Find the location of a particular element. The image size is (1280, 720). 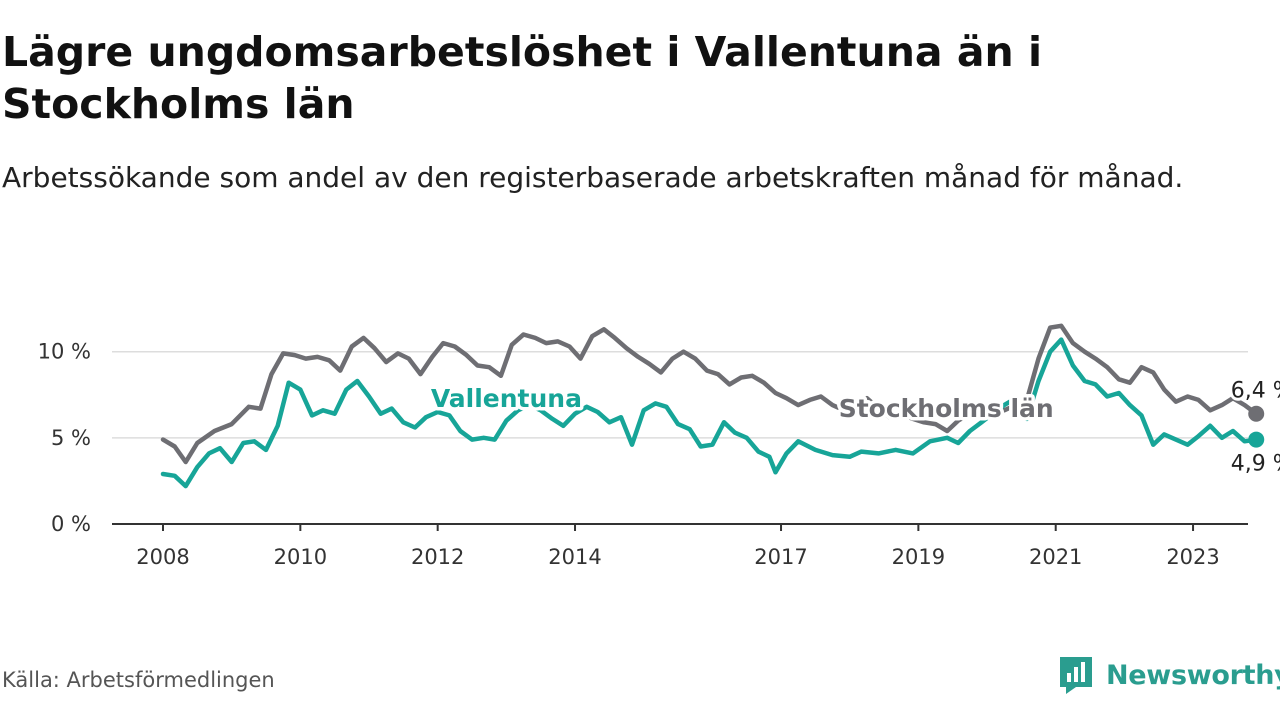

bar-chart-icon is located at coordinates (1076, 675).